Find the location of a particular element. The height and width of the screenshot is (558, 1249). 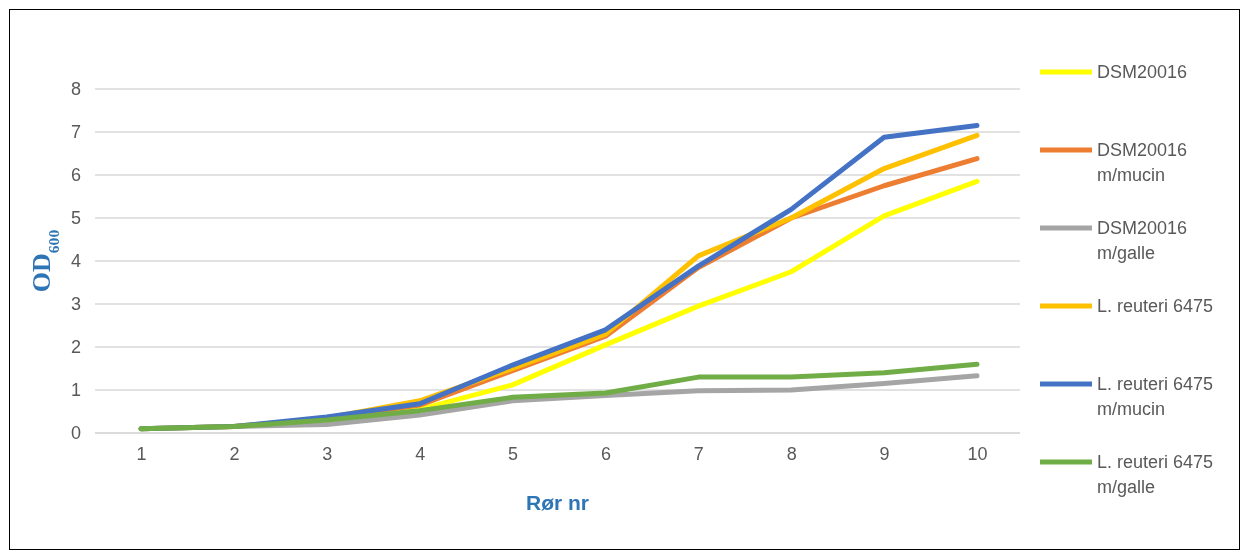

x-tick-label: 6 is located at coordinates (605, 453).